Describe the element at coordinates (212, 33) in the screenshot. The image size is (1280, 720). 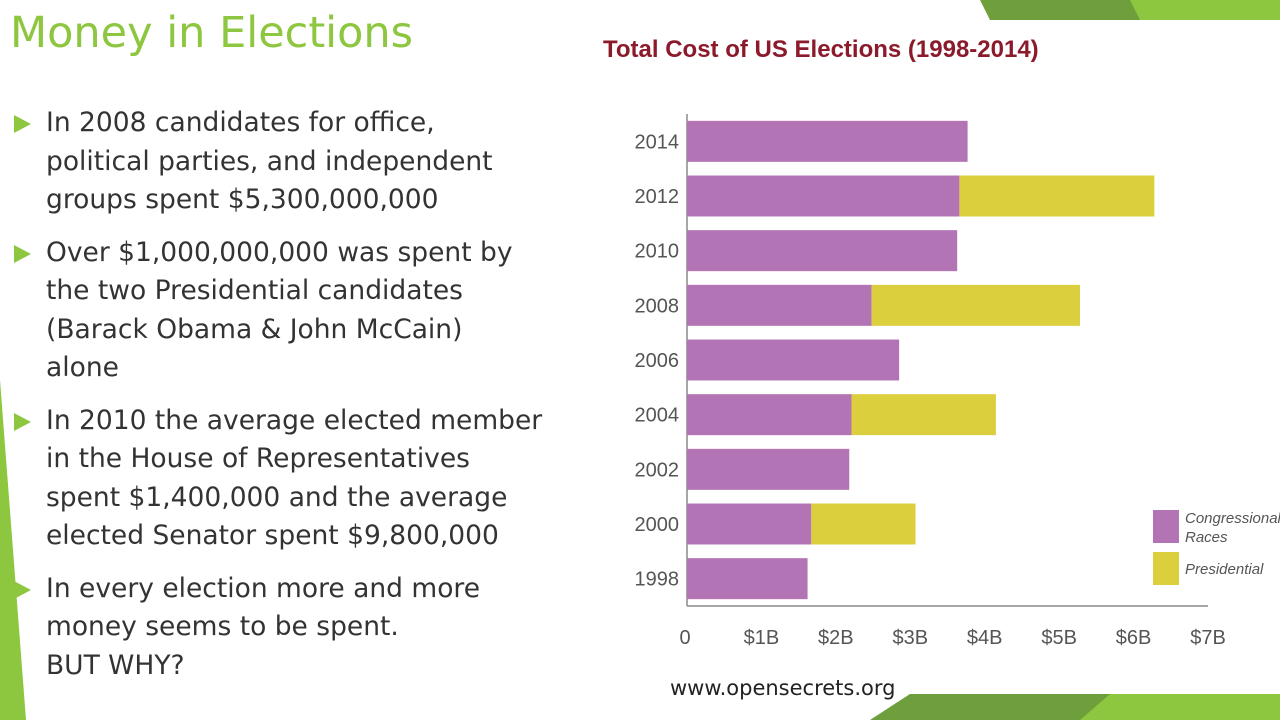
I see `slide-title: Money in Elections` at that location.